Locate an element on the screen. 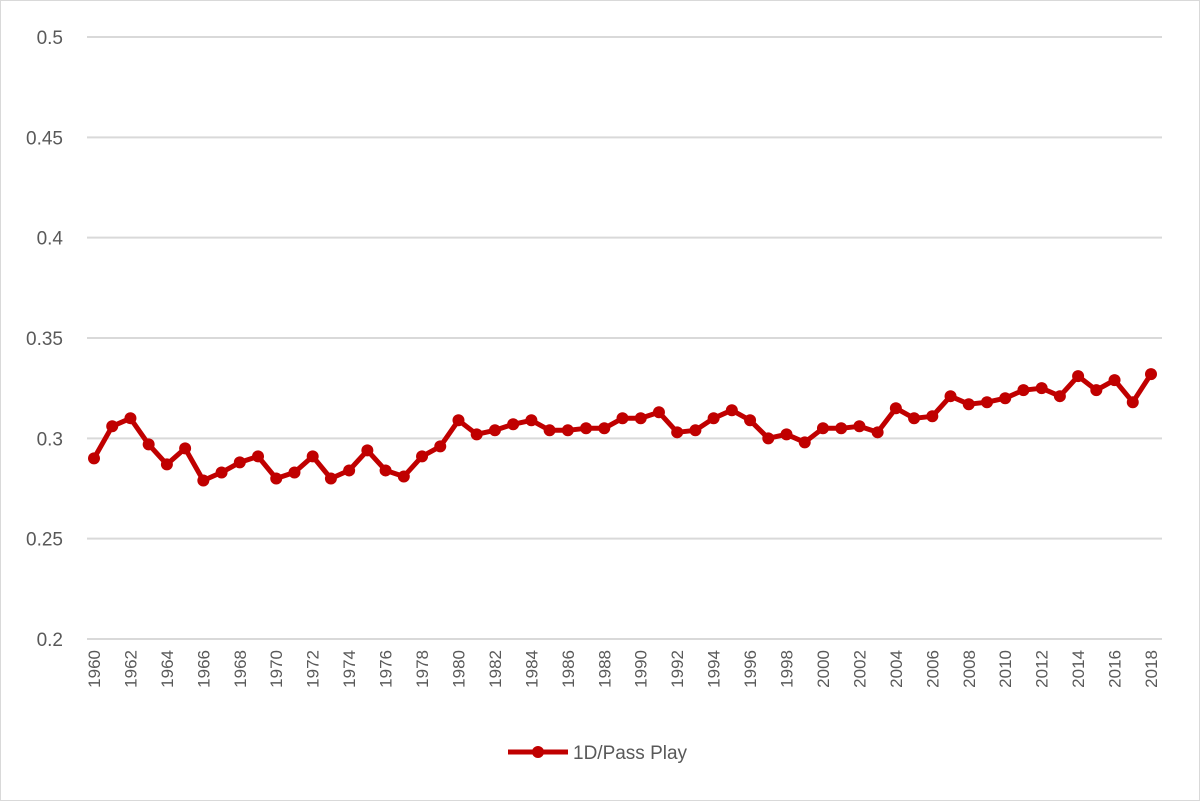 The height and width of the screenshot is (801, 1200). x-tick-label: 2016 is located at coordinates (1115, 669).